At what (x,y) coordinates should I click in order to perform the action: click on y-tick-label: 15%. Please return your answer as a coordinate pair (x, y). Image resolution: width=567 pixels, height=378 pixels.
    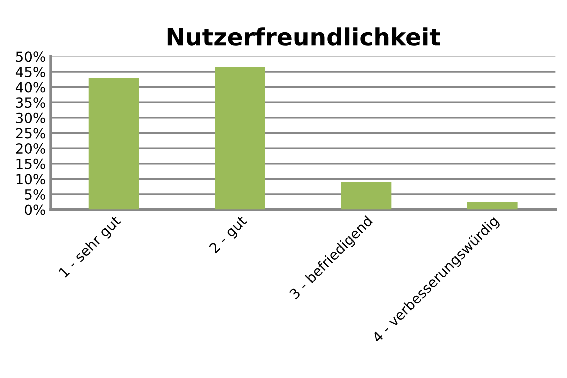
    Looking at the image, I should click on (31, 164).